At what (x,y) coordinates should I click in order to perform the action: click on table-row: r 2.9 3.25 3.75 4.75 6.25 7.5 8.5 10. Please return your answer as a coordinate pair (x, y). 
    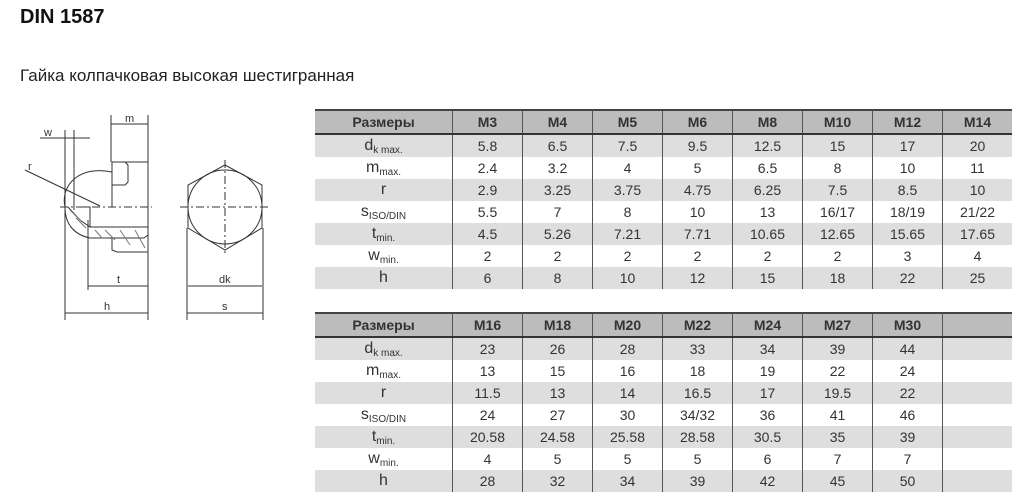
    Looking at the image, I should click on (663, 190).